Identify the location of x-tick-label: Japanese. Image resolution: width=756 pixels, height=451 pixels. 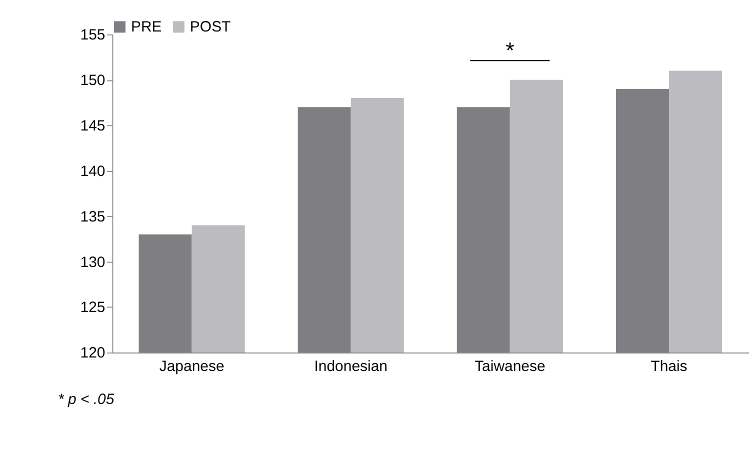
(191, 366).